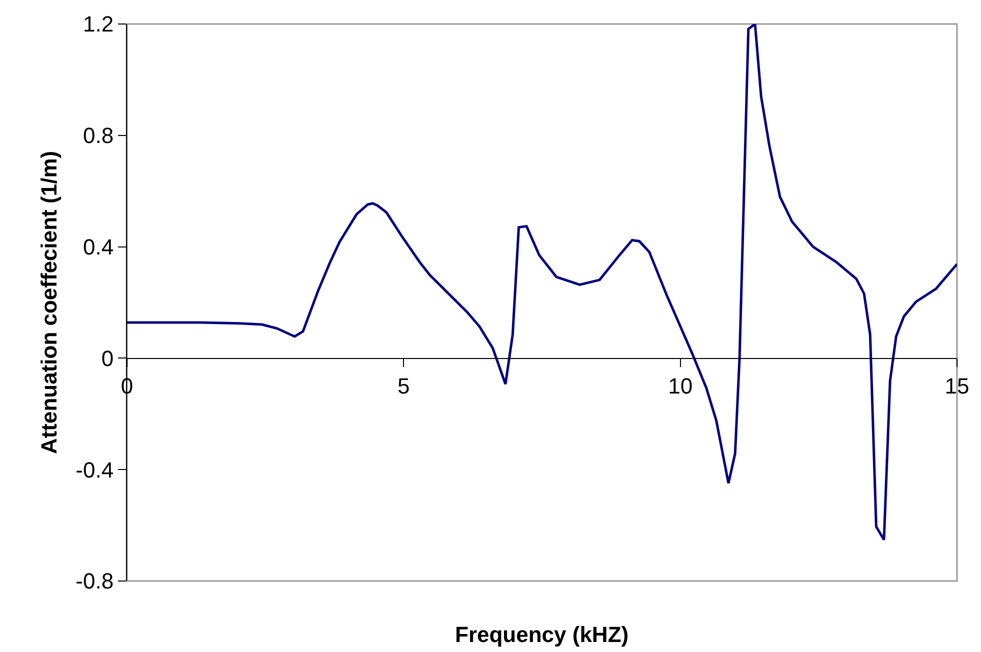  Describe the element at coordinates (95, 581) in the screenshot. I see `y-tick-label: -0.8` at that location.